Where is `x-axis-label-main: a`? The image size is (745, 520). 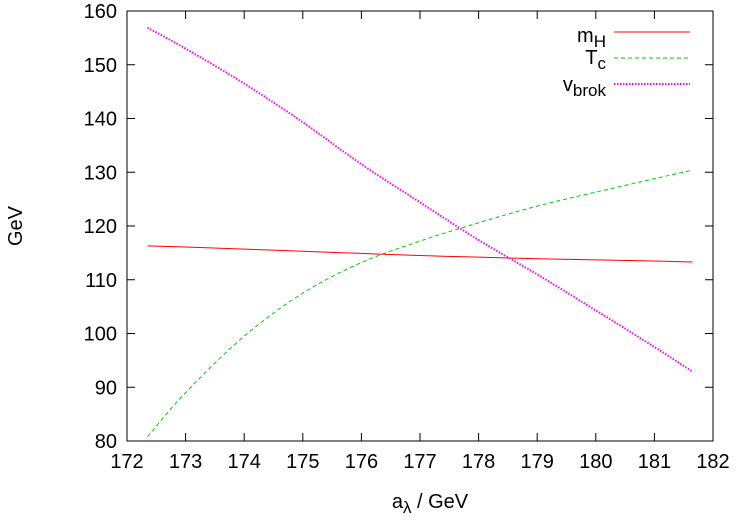
x-axis-label-main: a is located at coordinates (398, 502).